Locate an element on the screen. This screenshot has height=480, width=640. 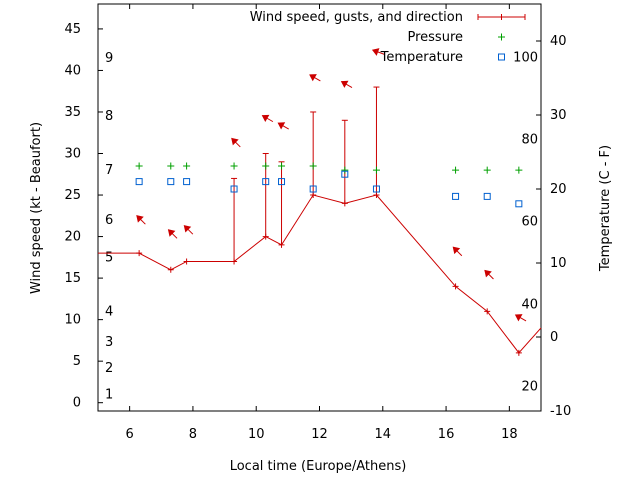
y-left-tick-label: 15 is located at coordinates (72, 278).